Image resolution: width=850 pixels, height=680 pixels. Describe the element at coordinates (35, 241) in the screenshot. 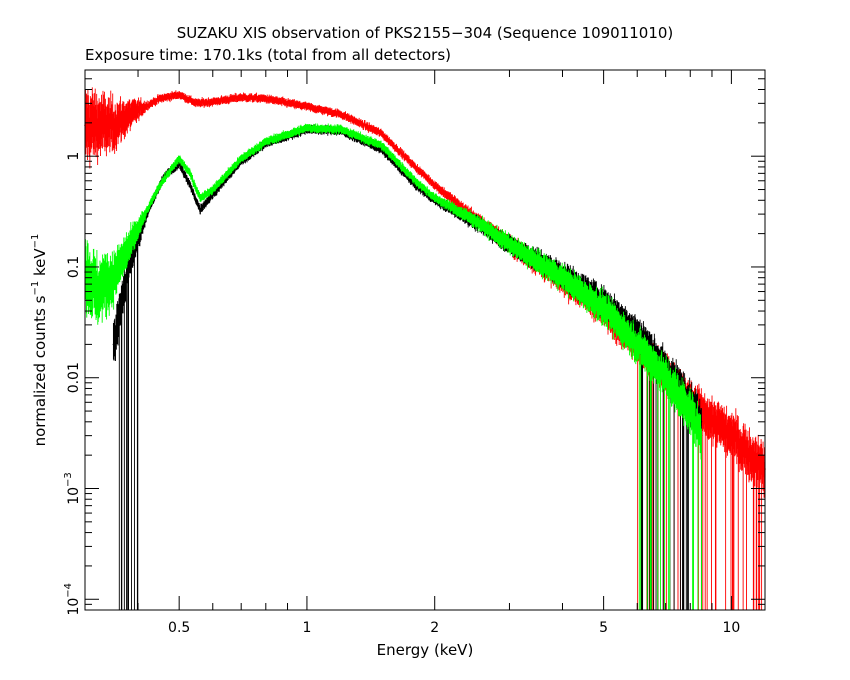

I see `y-axis-title-exp2: −1` at that location.